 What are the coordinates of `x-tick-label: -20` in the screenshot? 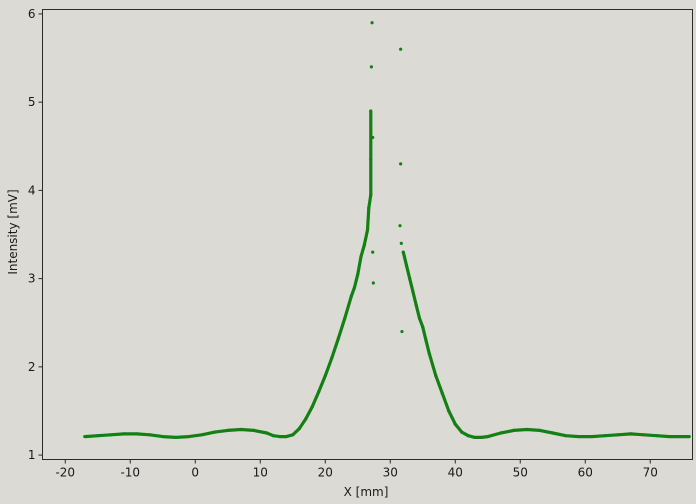 It's located at (65, 473).